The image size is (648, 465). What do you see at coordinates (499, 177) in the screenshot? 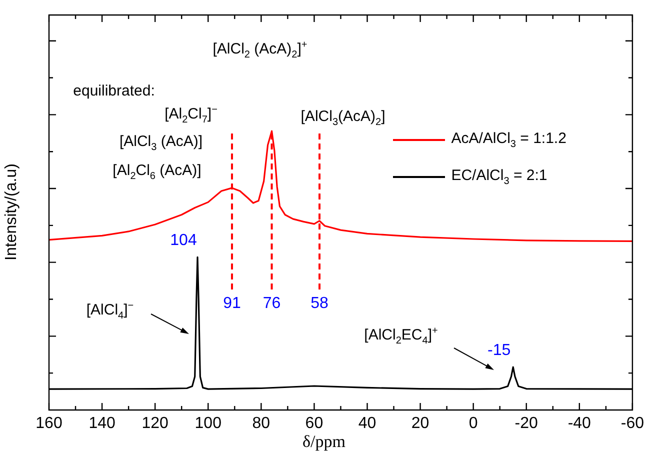
I see `legend-label: EC/AlCl$_{3}$ = 2:1` at bounding box center [499, 177].